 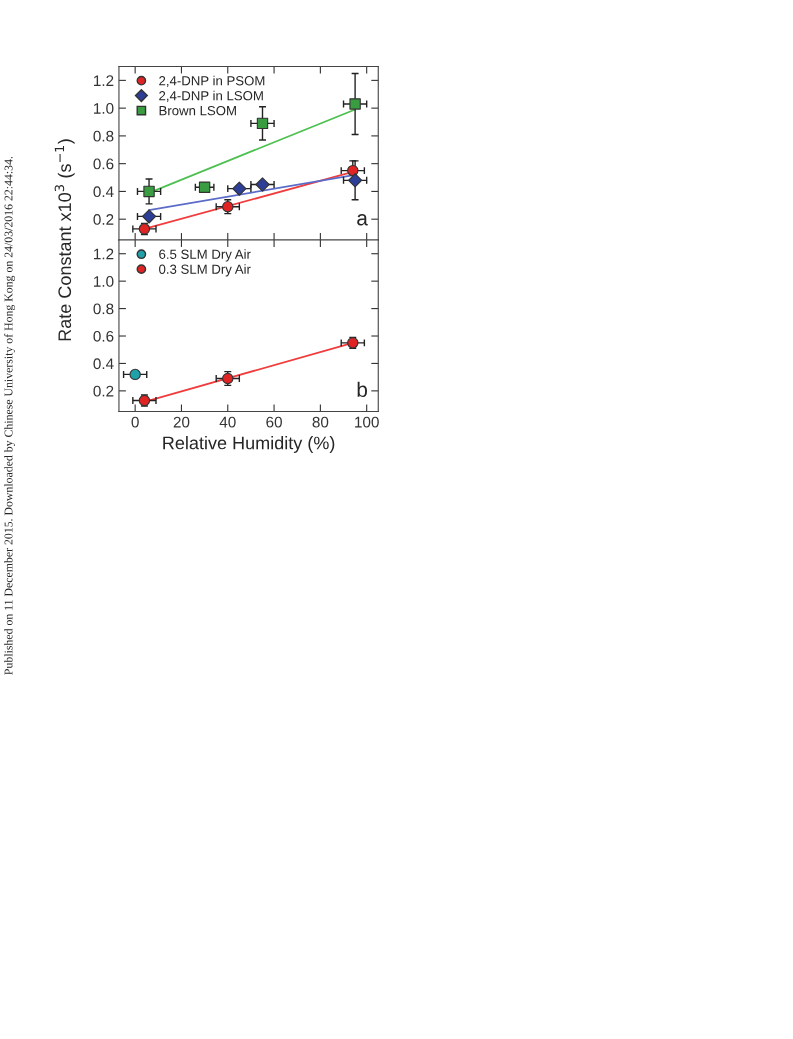 I want to click on annotation: a, so click(x=362, y=220).